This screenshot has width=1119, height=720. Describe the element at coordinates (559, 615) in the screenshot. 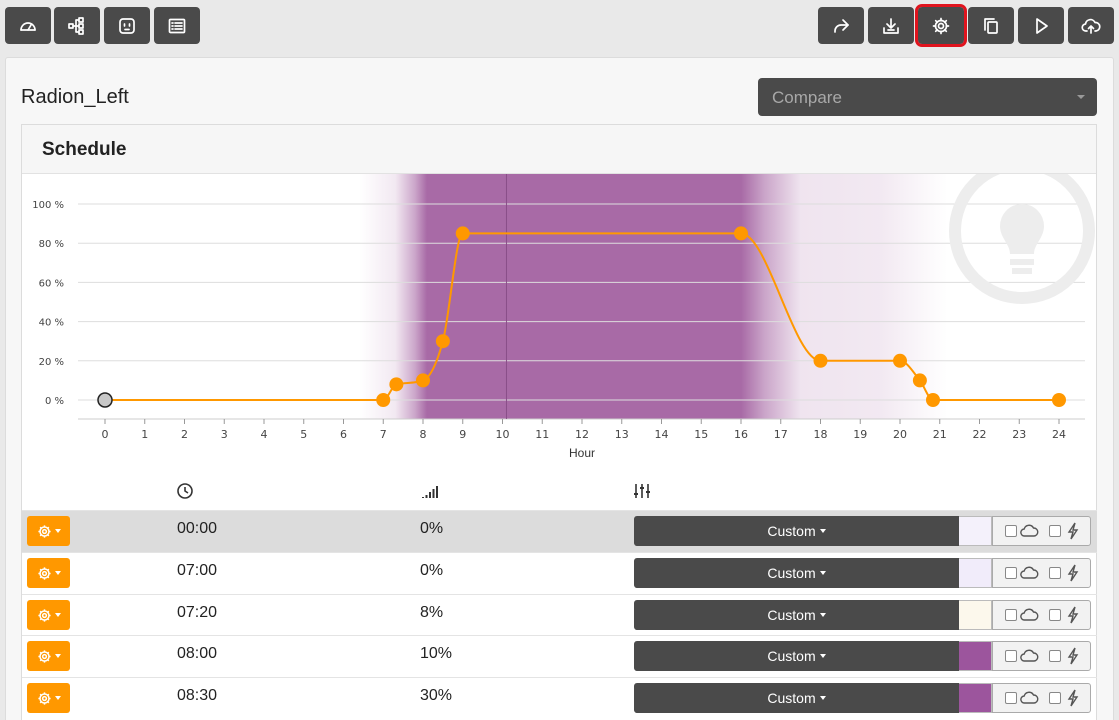

I see `table-row: 07:20 8% Custom` at that location.